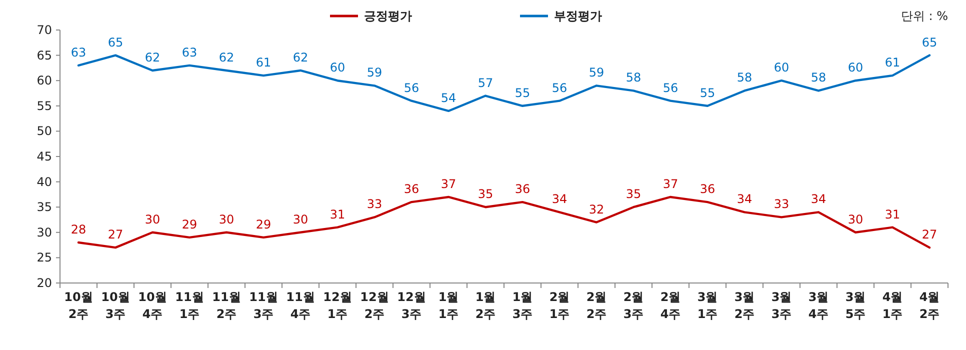  Describe the element at coordinates (559, 305) in the screenshot. I see `x-tick-label: 2월 1주` at that location.